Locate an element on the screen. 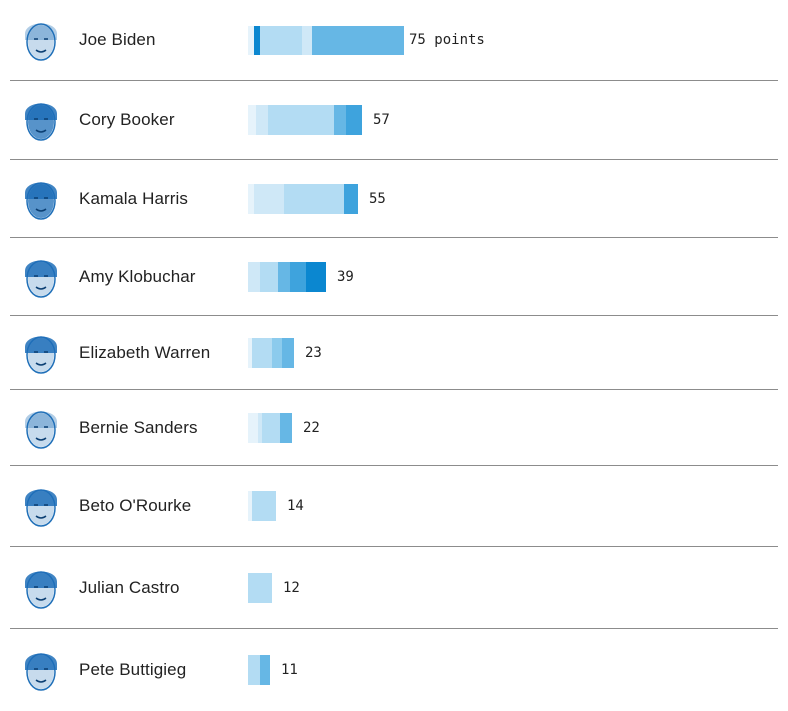 The width and height of the screenshot is (788, 711). candidate-name: Beto O'Rourke is located at coordinates (135, 505).